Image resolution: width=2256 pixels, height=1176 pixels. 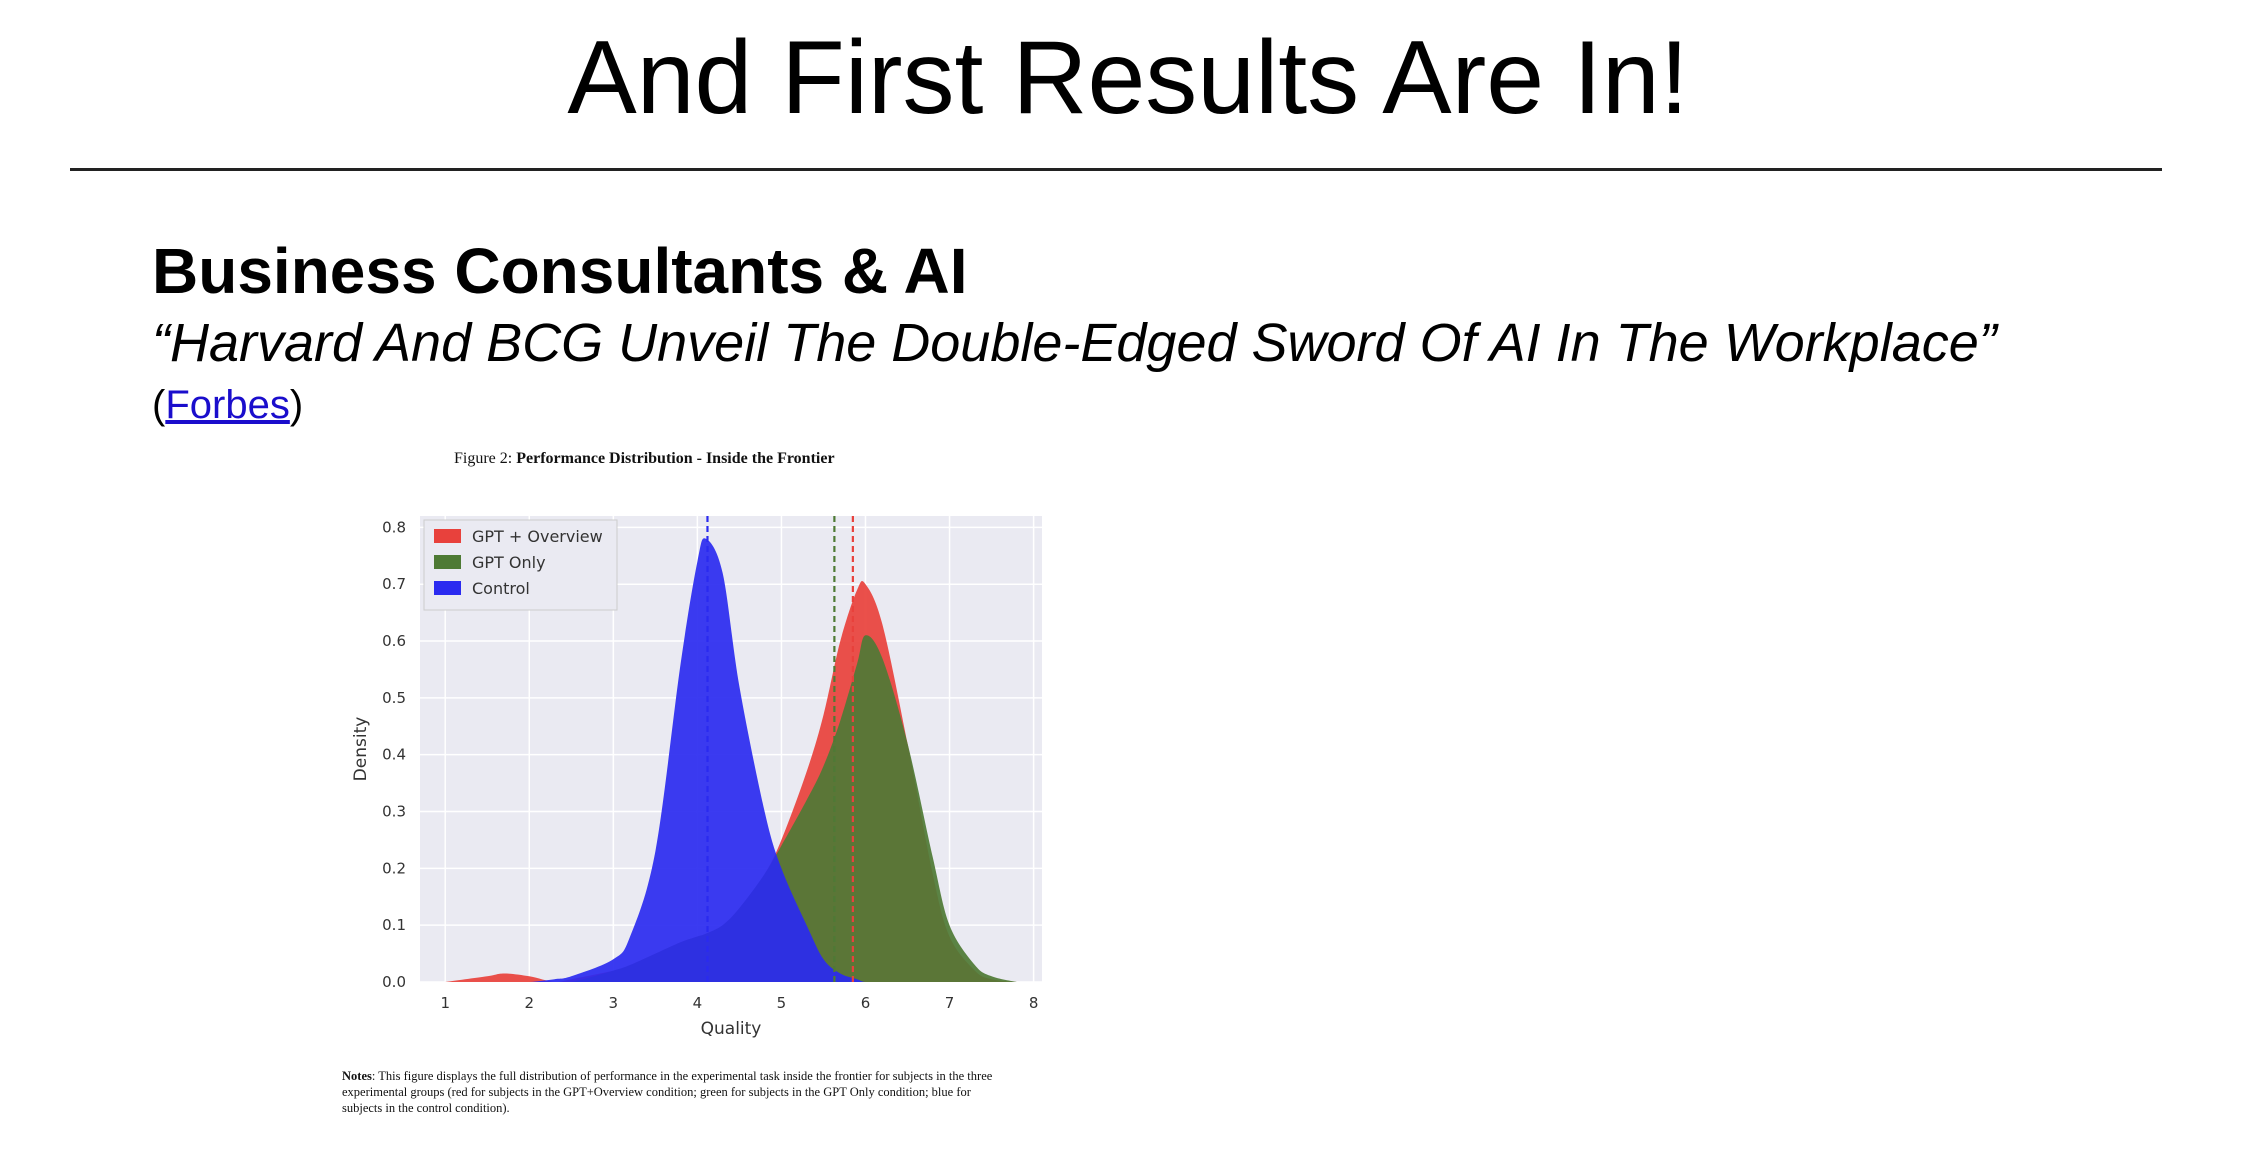 I want to click on axis-ticks: 1 2 3 4 5 6 7 8 0.0 0.1 0.2 0.3 0.4 0.5 0.6 0.7 0.8, so click(x=710, y=765).